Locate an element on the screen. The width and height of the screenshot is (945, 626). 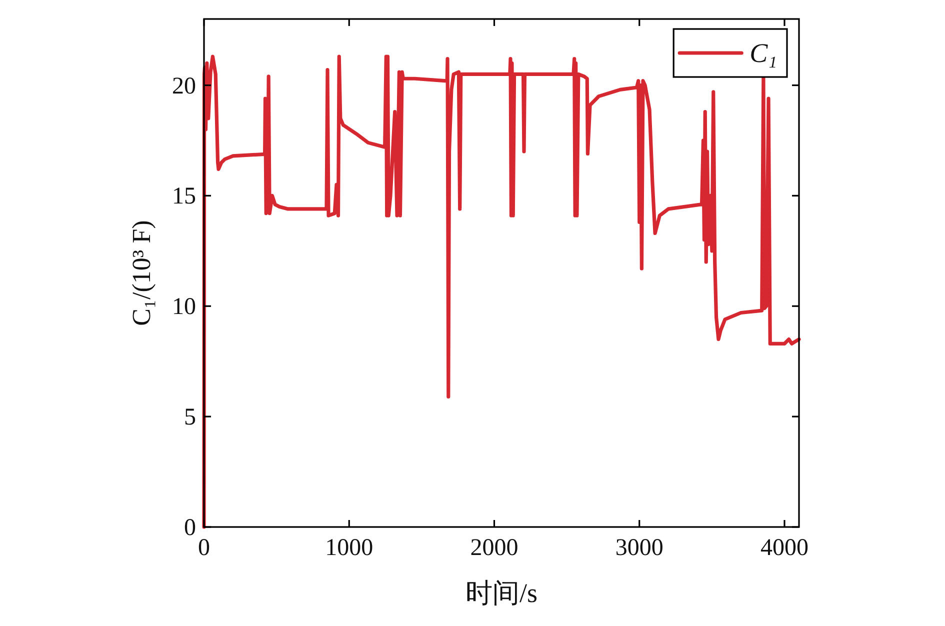
x-axis-title: 时间/s is located at coordinates (501, 593).